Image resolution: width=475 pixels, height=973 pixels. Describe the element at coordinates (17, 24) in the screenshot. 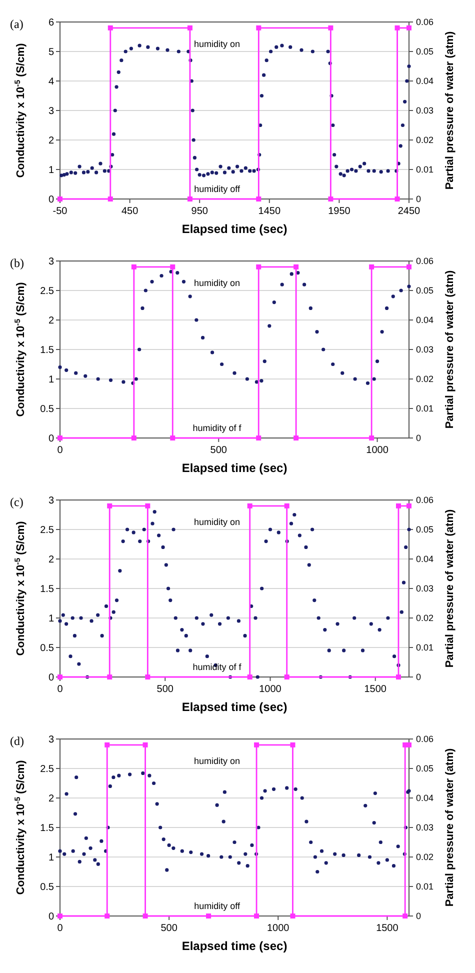

I see `text: (a)` at that location.